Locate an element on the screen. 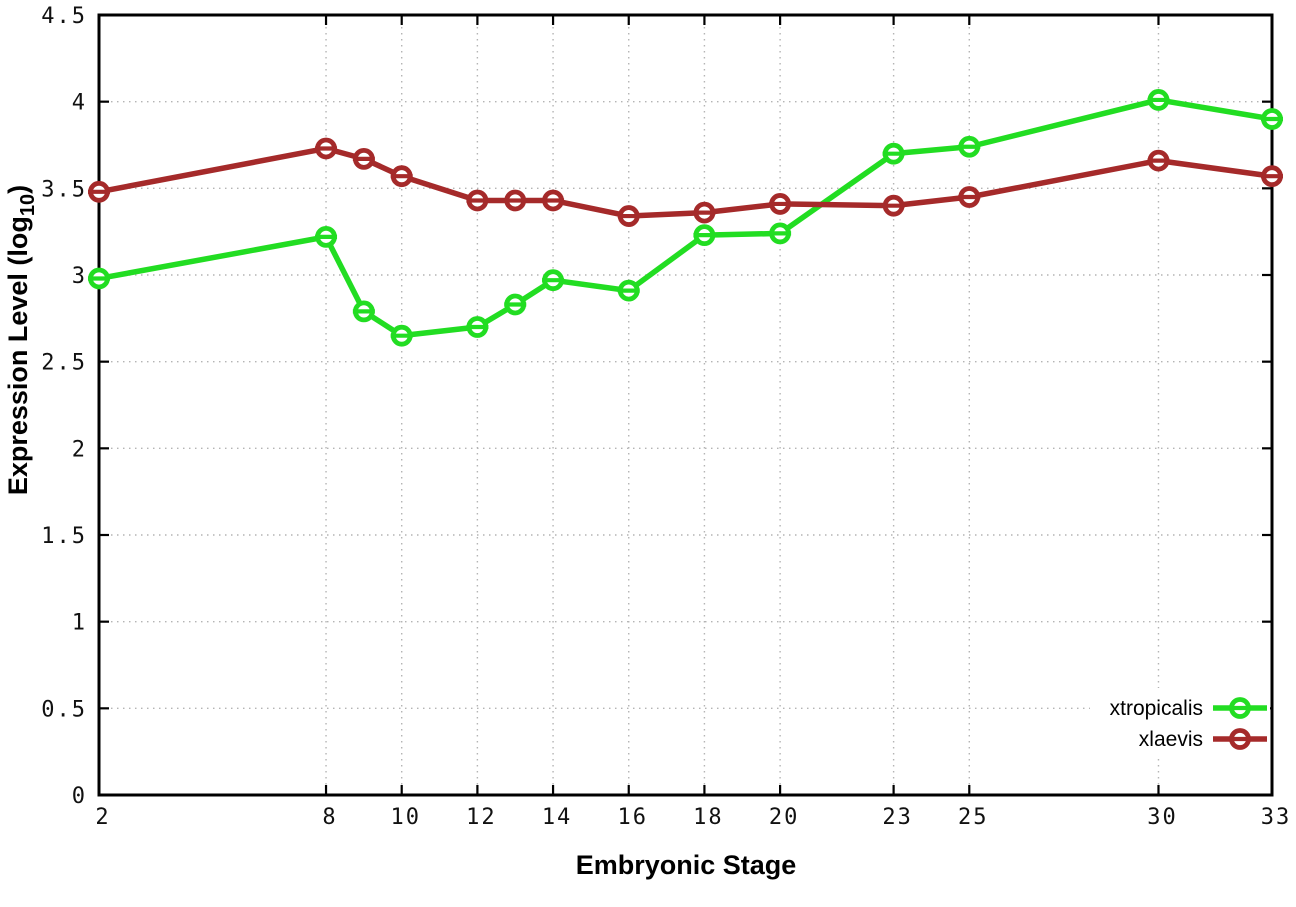  tick-label-y-1.5: 1.5 is located at coordinates (64, 536).